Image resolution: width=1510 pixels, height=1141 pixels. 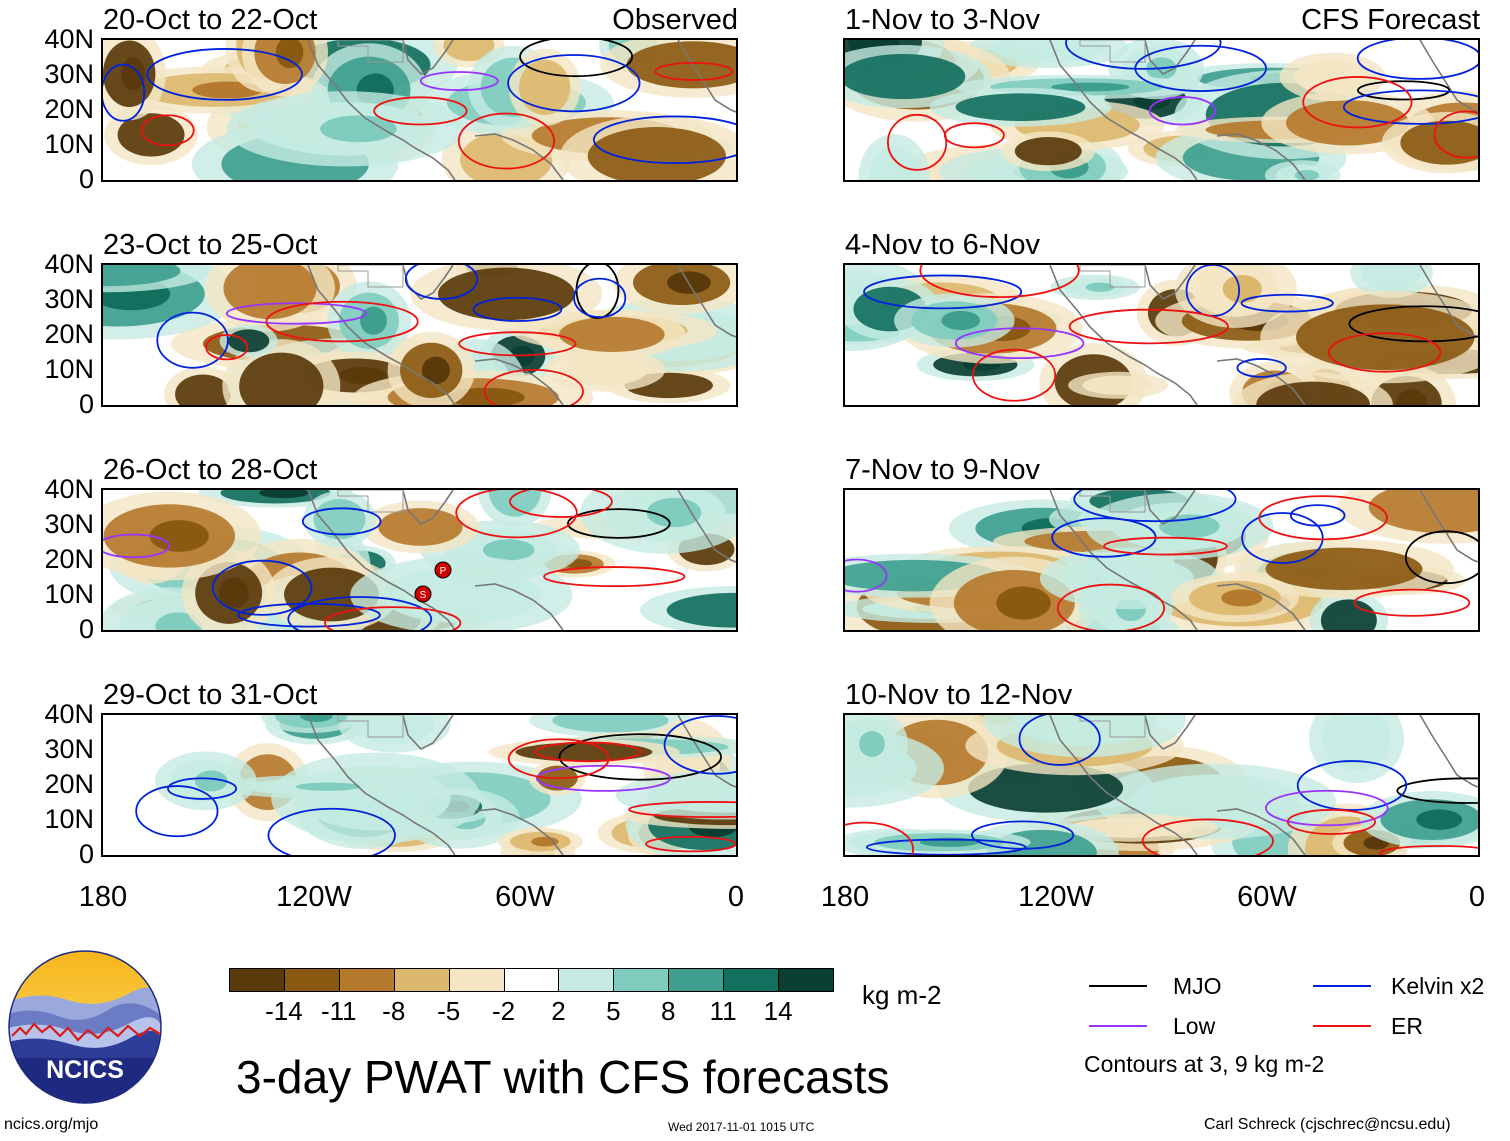 What do you see at coordinates (1342, 986) in the screenshot?
I see `legend-kelvin-line` at bounding box center [1342, 986].